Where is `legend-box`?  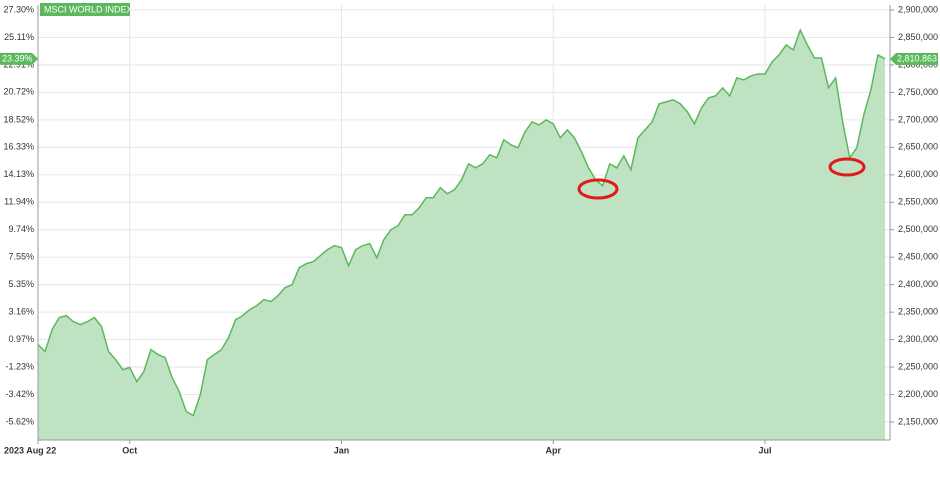 legend-box is located at coordinates (85, 9).